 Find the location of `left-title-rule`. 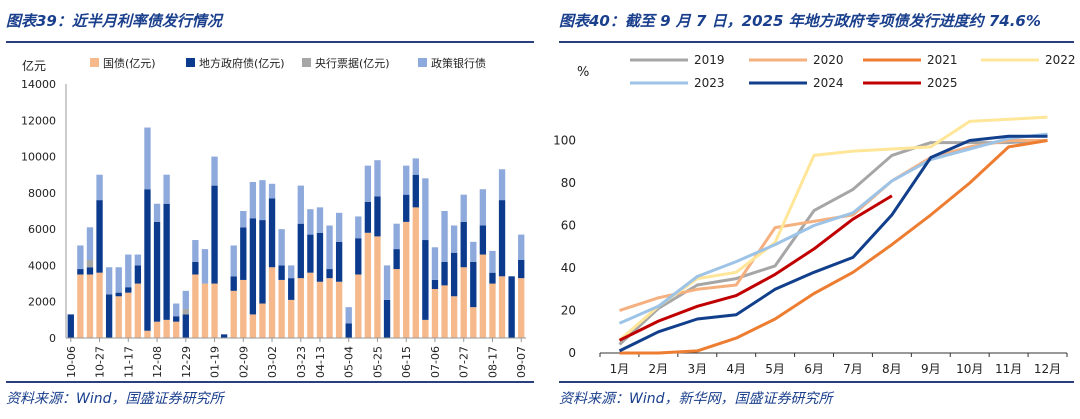

left-title-rule is located at coordinates (270, 42).